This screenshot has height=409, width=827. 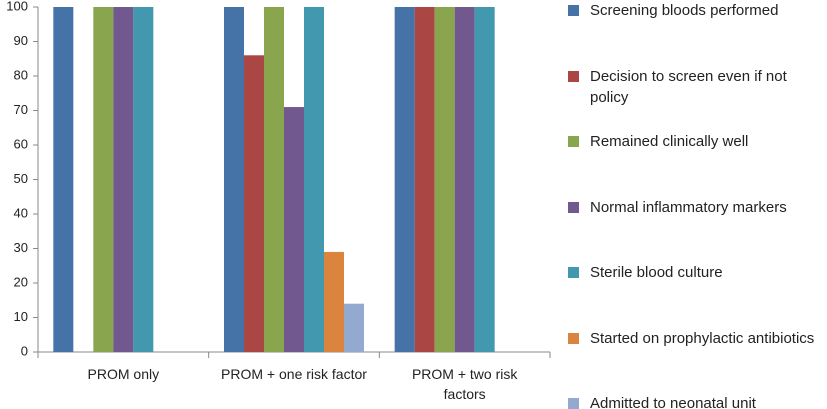 What do you see at coordinates (464, 384) in the screenshot?
I see `x-tick-label: PROM + two risk factors` at bounding box center [464, 384].